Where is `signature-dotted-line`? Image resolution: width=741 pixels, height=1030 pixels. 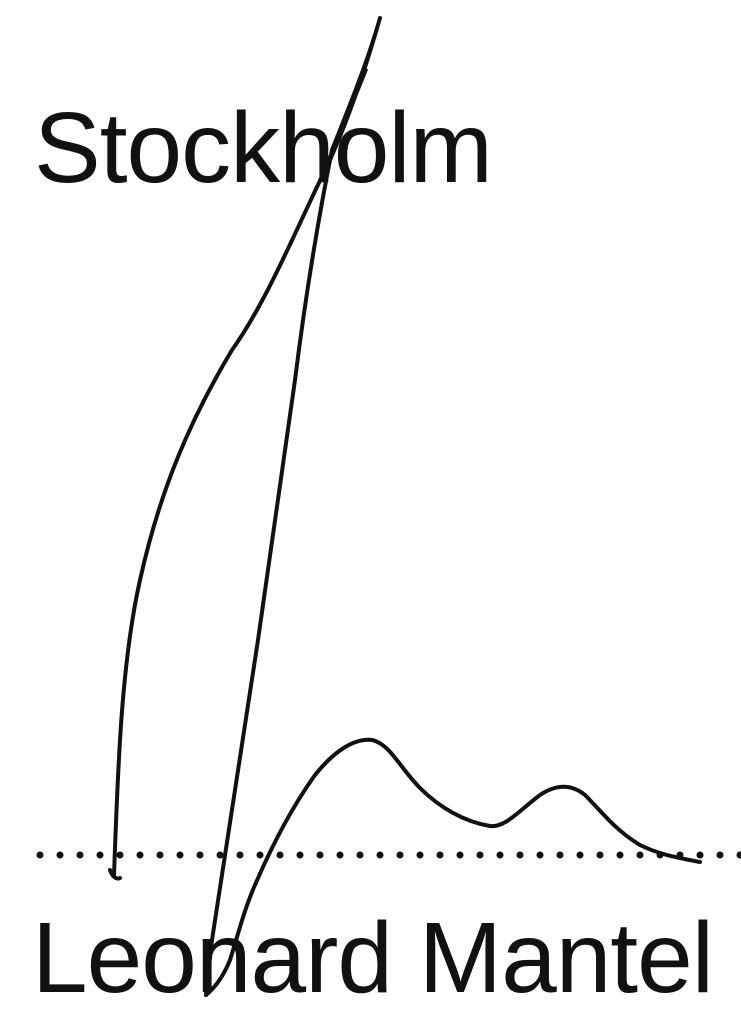
signature-dotted-line is located at coordinates (388, 855).